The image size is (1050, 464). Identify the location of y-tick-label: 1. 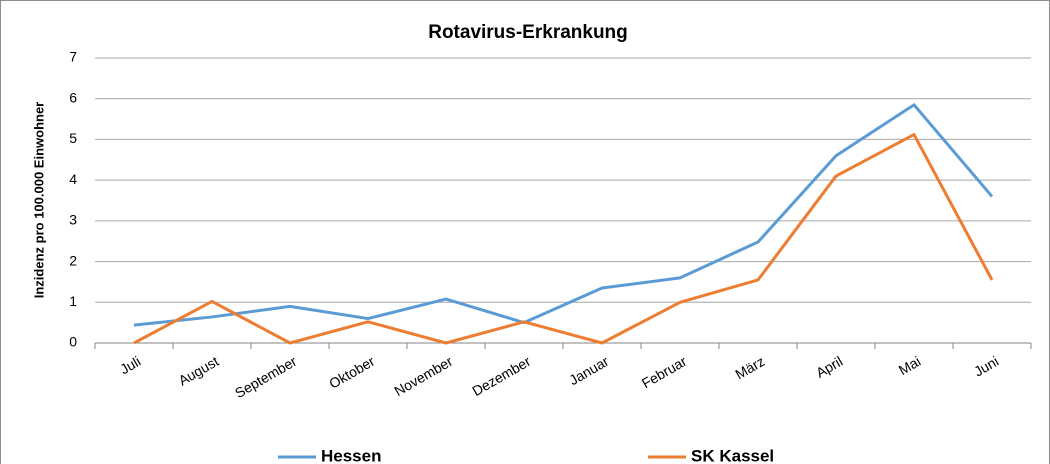
(73, 301).